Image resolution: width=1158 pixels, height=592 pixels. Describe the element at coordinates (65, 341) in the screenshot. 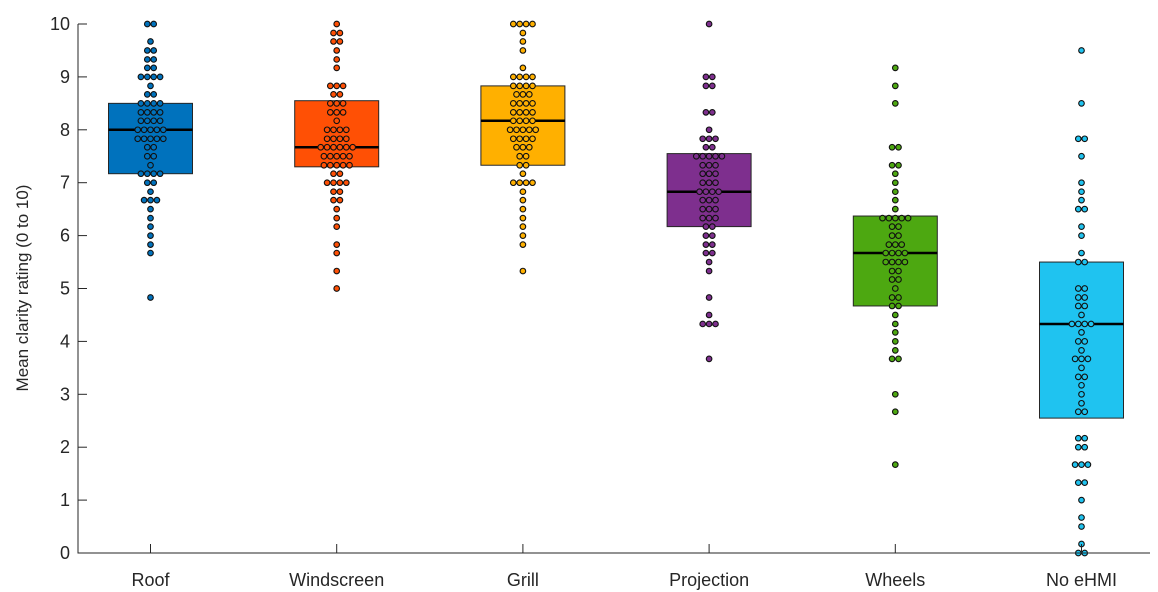

I see `y-tick-label: 4` at that location.